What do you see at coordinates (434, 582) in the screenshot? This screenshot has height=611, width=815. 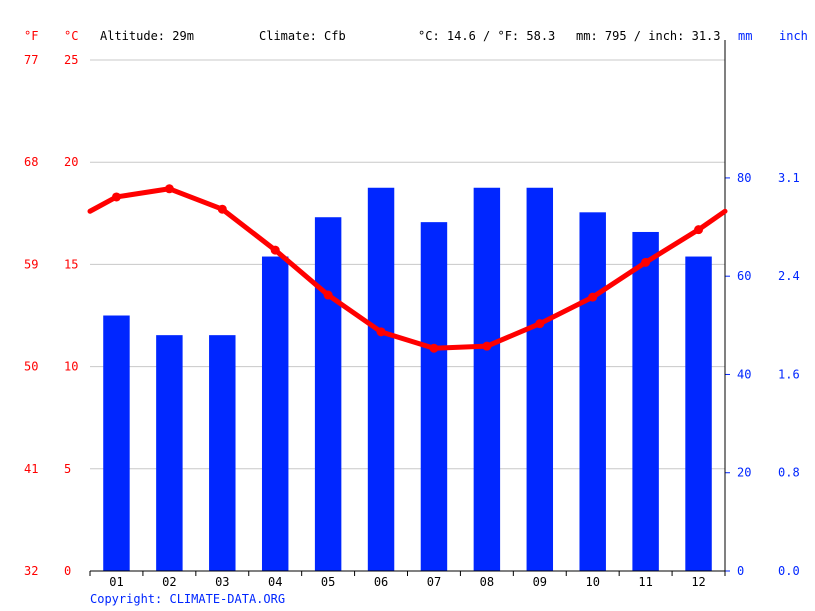 I see `month-label: 07` at bounding box center [434, 582].